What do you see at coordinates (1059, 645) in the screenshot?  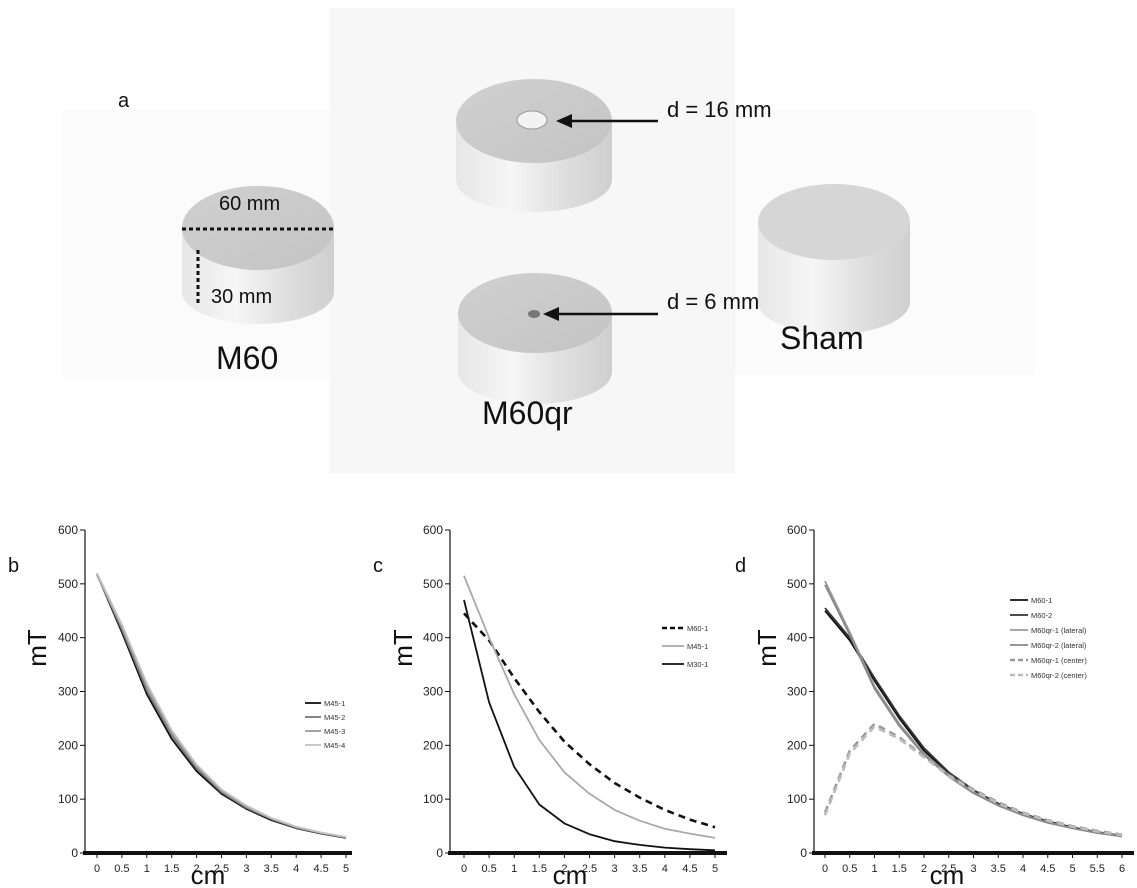 I see `legend-entry: M60qr-2 (lateral)` at bounding box center [1059, 645].